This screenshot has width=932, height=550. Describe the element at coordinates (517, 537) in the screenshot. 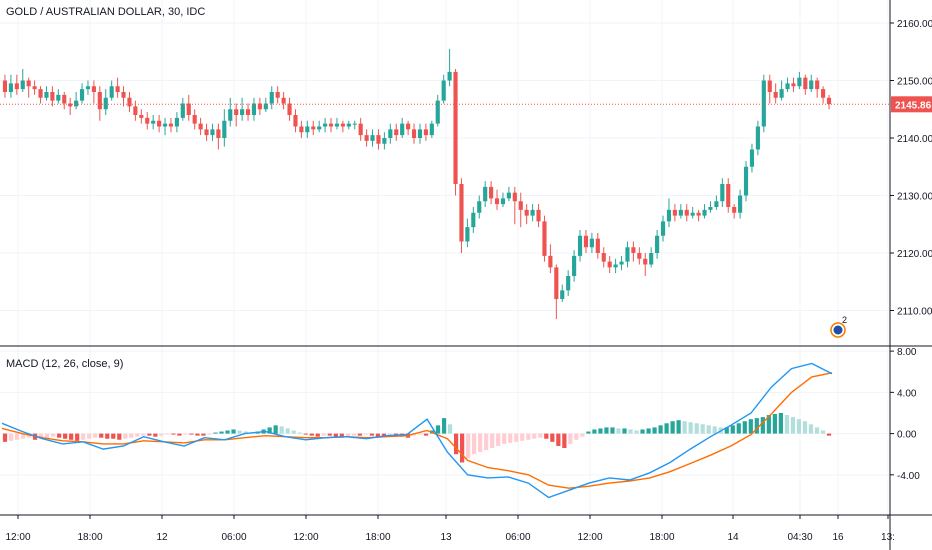

I see `x-tick-label: 06:00` at that location.